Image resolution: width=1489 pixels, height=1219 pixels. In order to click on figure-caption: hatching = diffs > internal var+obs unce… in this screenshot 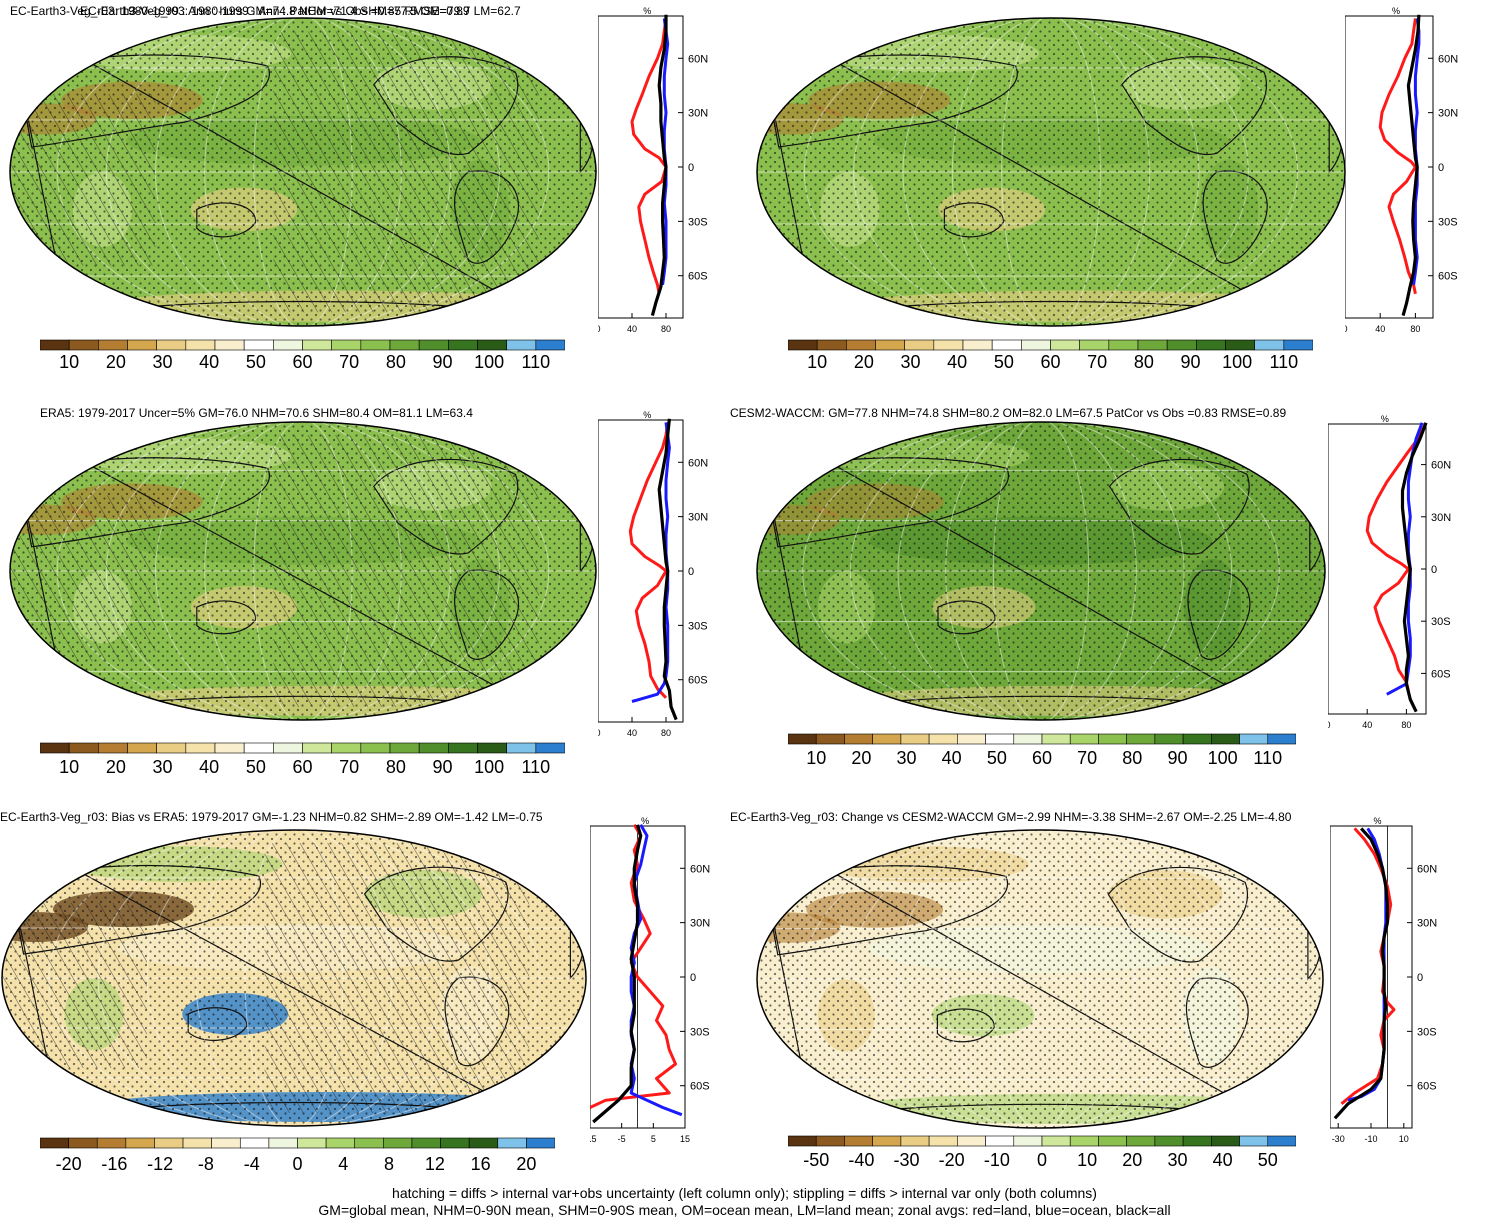, I will do `click(744, 1202)`.